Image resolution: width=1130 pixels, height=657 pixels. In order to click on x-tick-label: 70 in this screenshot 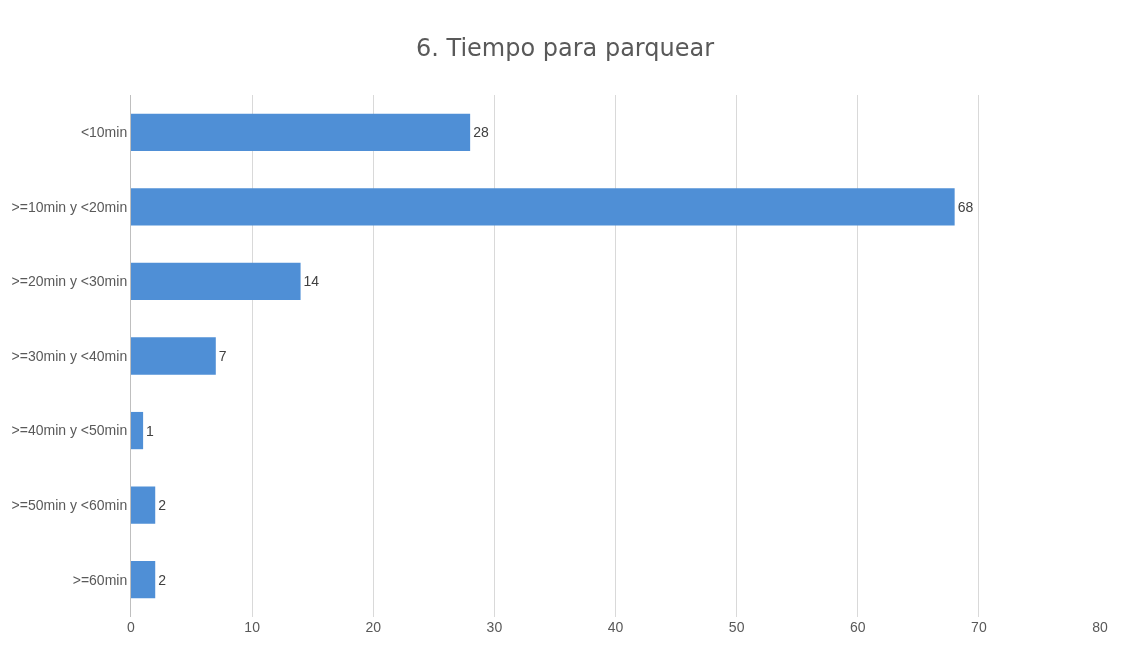, I will do `click(979, 627)`.